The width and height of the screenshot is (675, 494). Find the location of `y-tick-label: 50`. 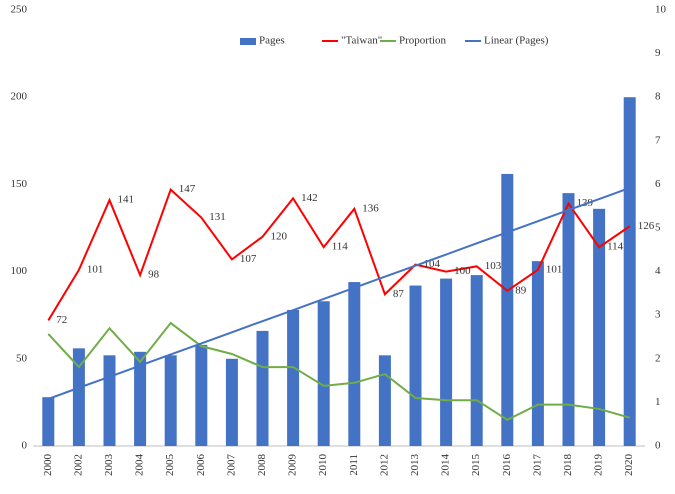

y-tick-label: 50 is located at coordinates (22, 358).